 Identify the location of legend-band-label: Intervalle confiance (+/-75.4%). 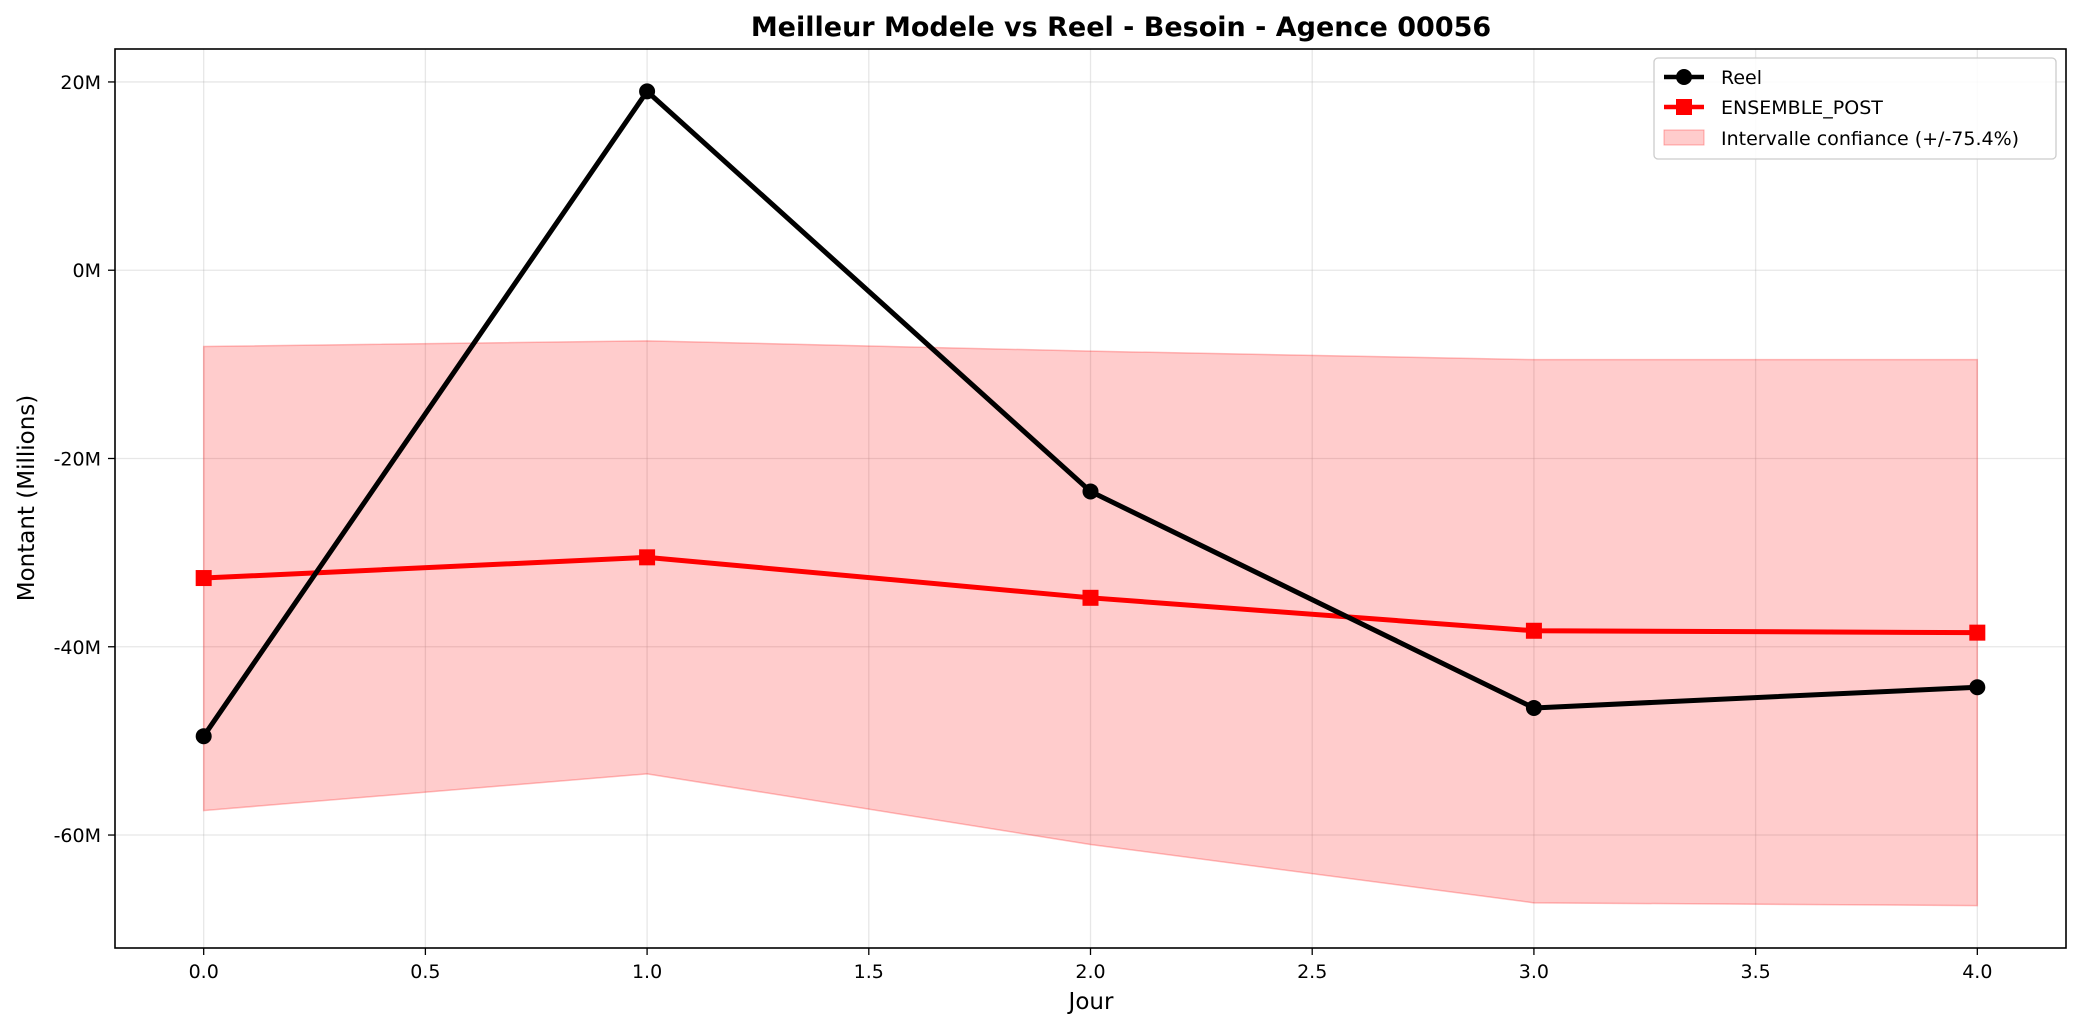
(1870, 139).